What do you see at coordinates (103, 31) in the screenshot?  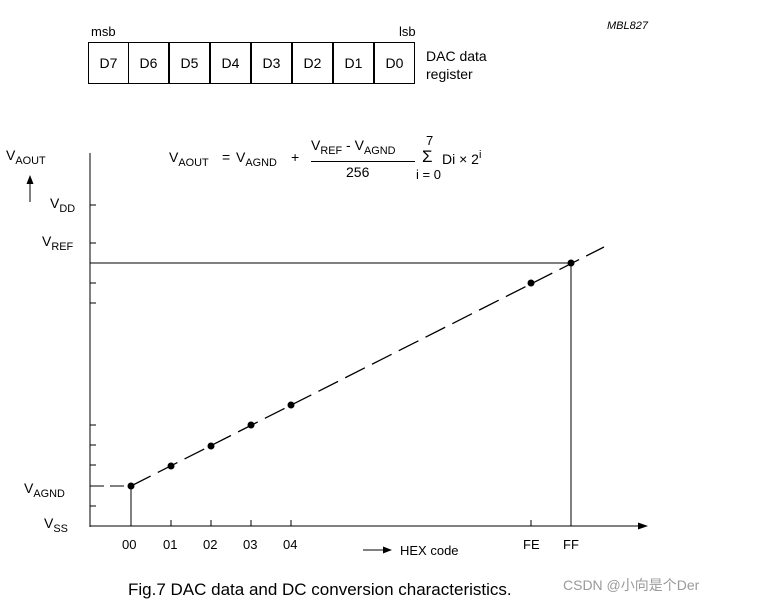 I see `msb-label: msb` at bounding box center [103, 31].